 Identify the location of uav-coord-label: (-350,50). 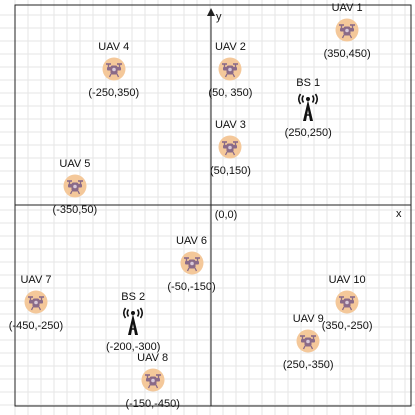
(75, 209).